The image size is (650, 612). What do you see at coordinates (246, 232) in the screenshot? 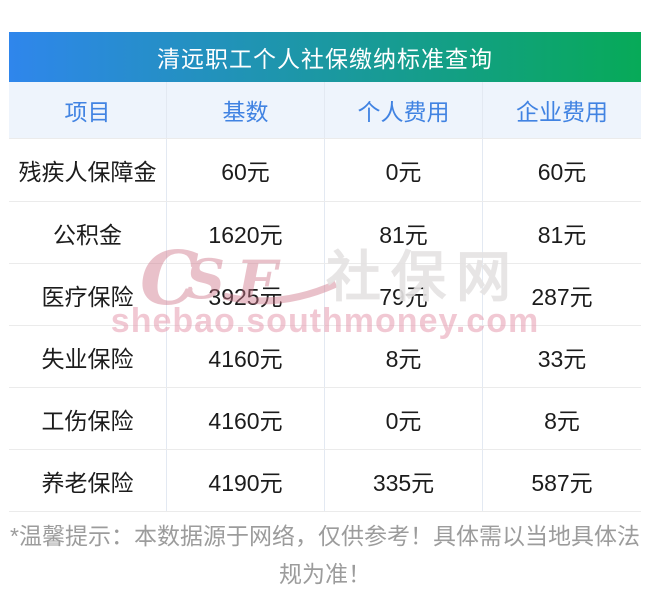
I see `cell-base: 1620元` at bounding box center [246, 232].